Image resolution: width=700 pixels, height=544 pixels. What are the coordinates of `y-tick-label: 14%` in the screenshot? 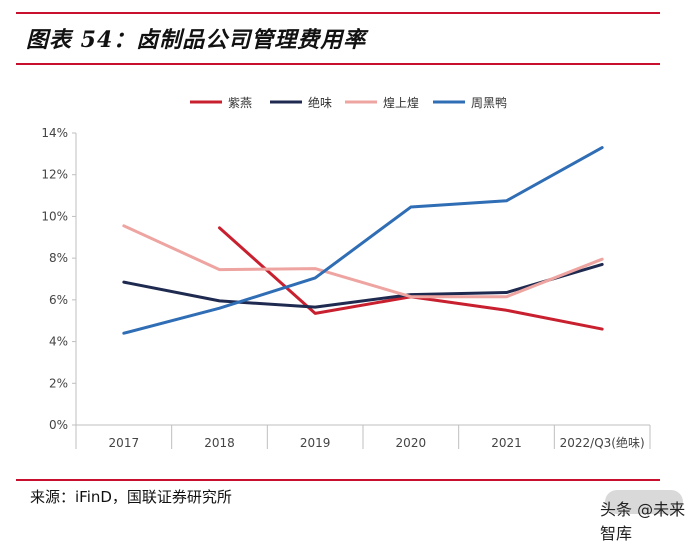 It's located at (54, 133).